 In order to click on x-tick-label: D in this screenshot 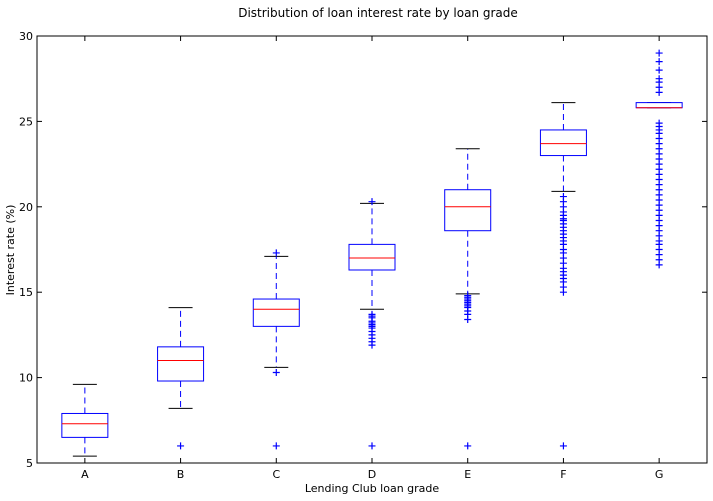, I will do `click(372, 474)`.